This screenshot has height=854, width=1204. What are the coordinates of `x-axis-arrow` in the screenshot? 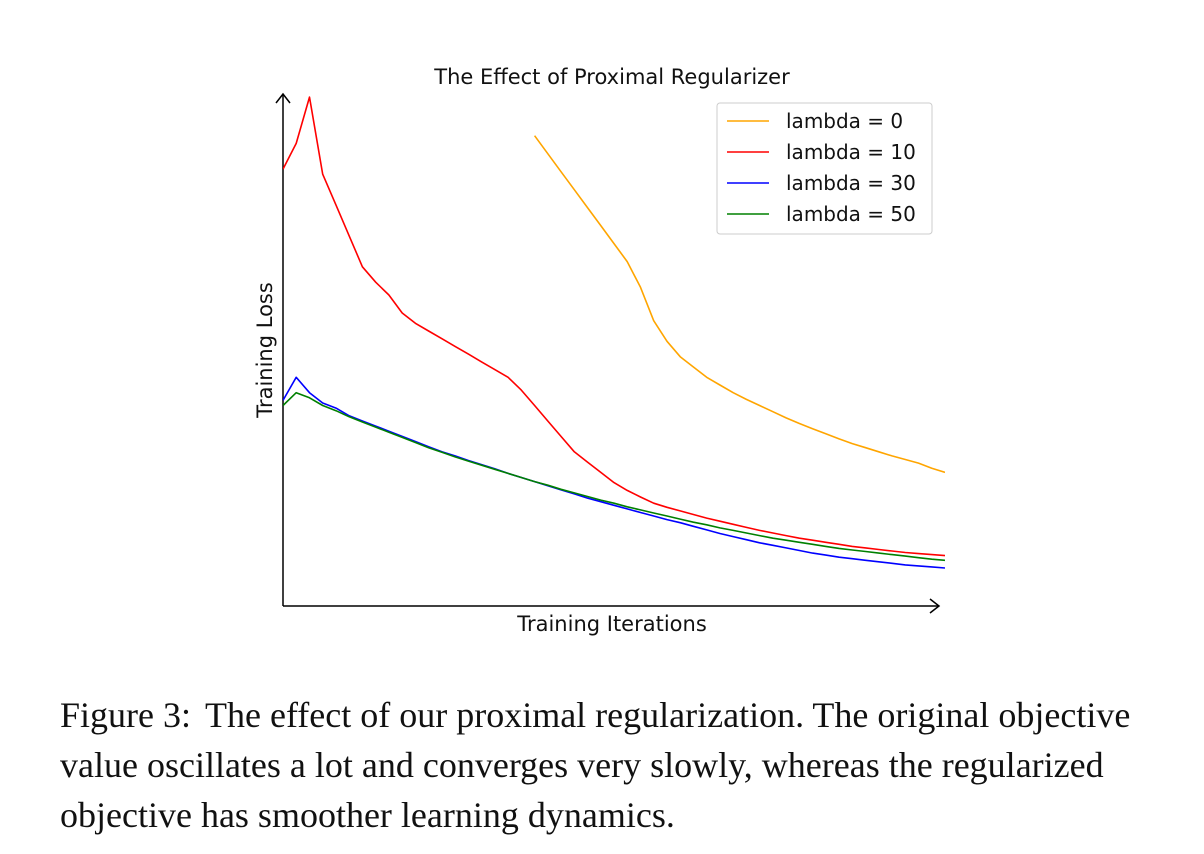 It's located at (935, 606).